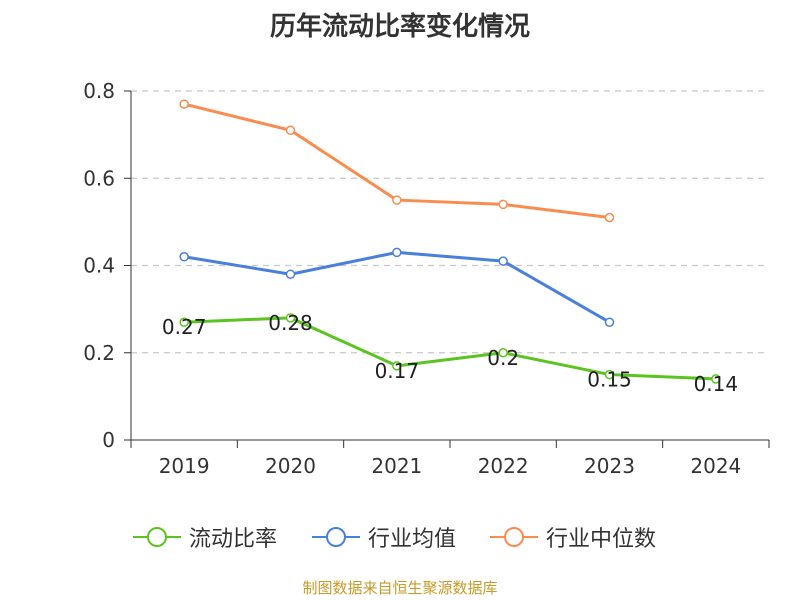 The image size is (800, 600). I want to click on data-label: 0.15, so click(609, 380).